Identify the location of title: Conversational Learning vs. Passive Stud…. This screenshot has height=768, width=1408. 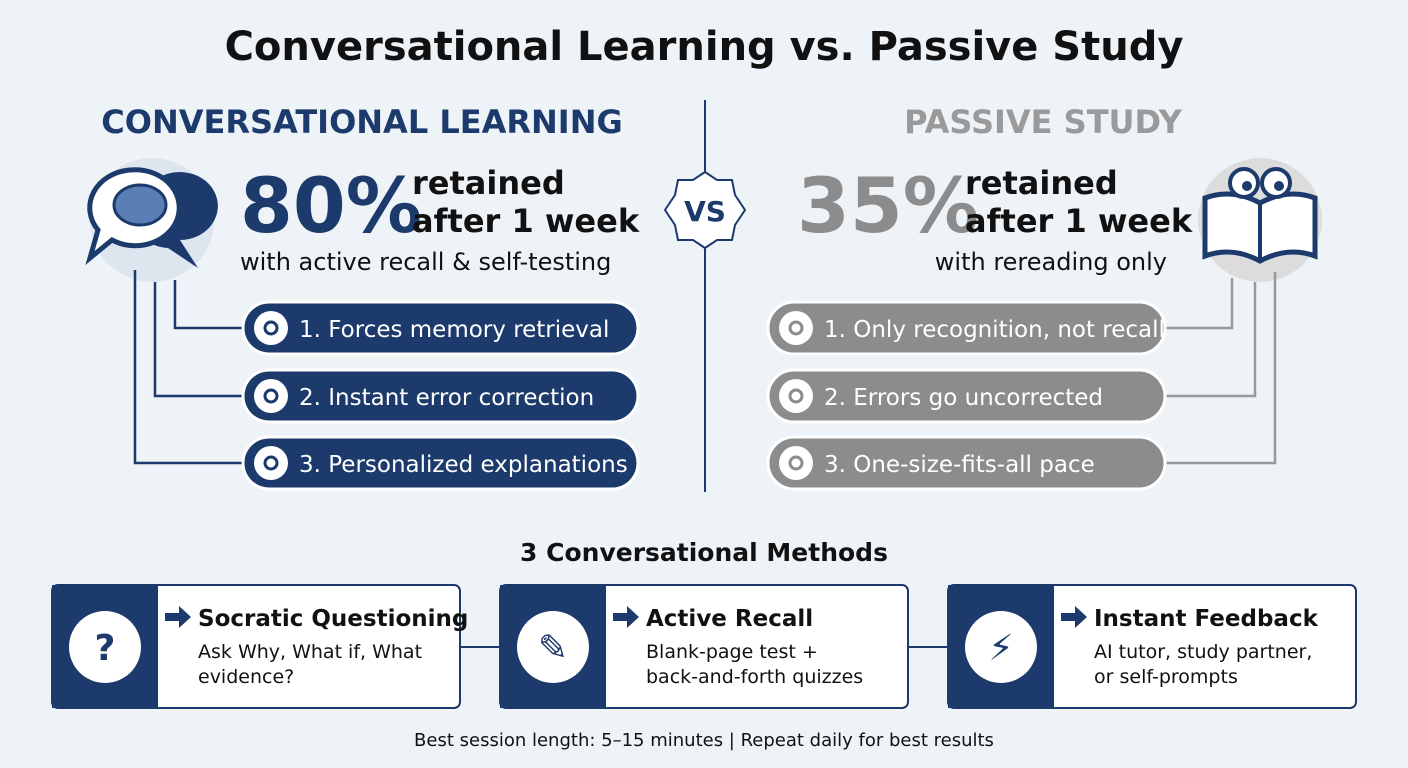
(704, 47).